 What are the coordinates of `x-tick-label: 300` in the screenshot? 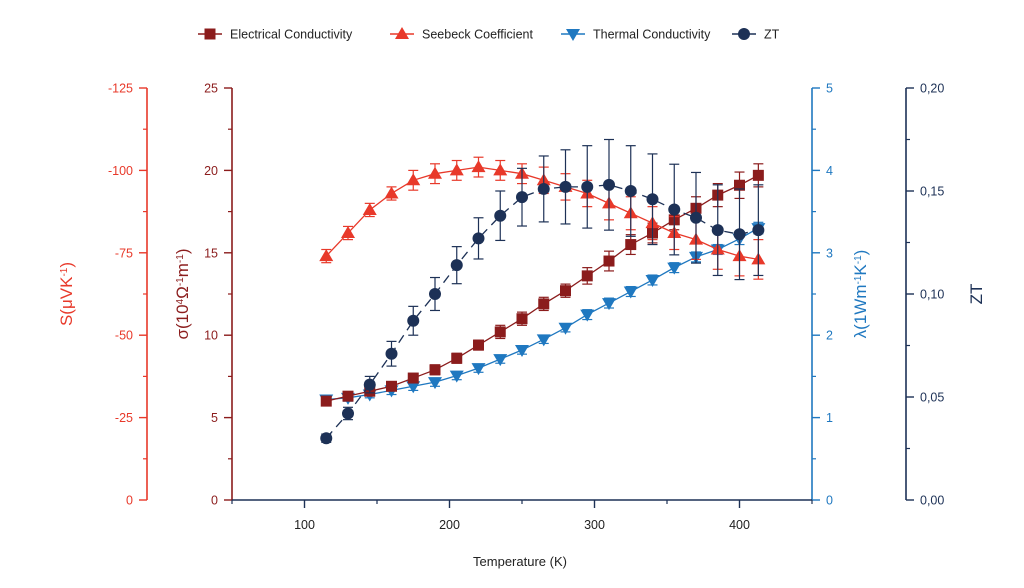 It's located at (594, 525).